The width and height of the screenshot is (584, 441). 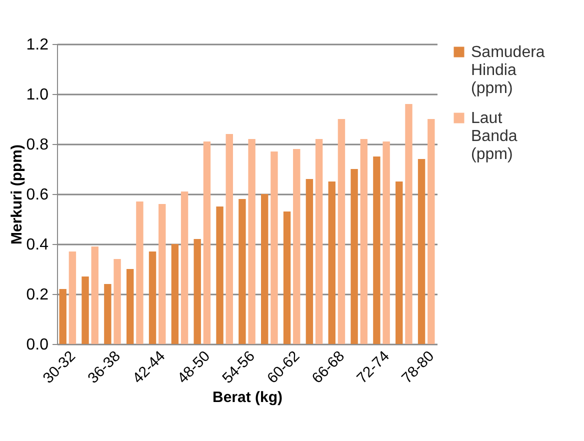 What do you see at coordinates (37, 145) in the screenshot?
I see `y-tick-label: 0.8` at bounding box center [37, 145].